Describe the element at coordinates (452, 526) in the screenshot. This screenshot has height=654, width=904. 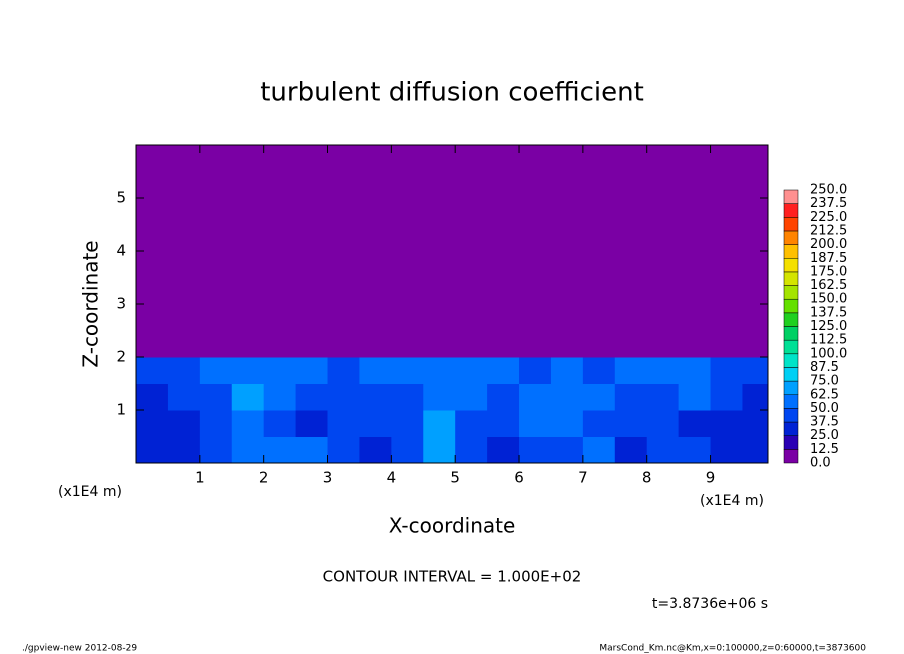
I see `x-axis-label: X-coordinate` at that location.